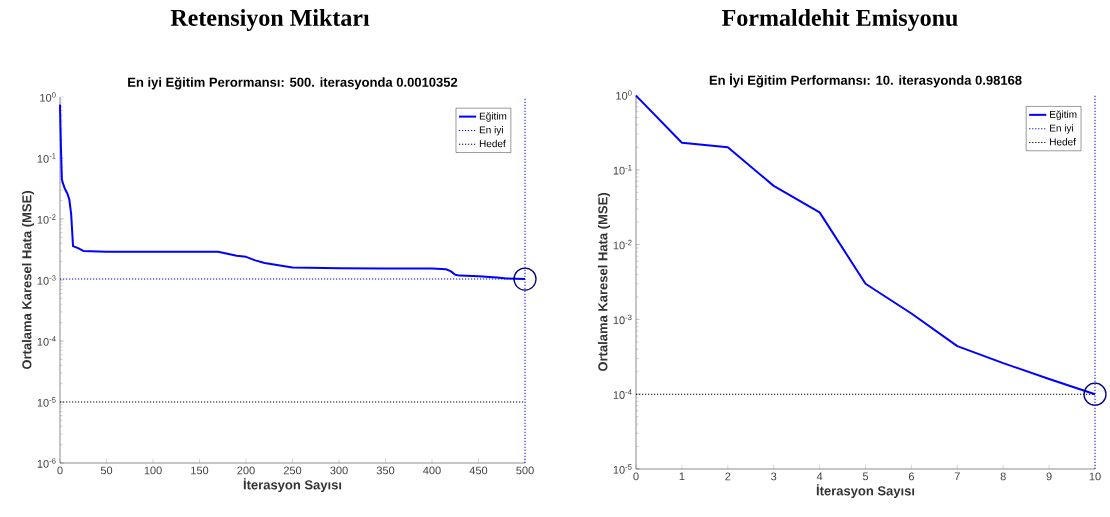  What do you see at coordinates (292, 470) in the screenshot?
I see `x-tick-label: 250` at bounding box center [292, 470].